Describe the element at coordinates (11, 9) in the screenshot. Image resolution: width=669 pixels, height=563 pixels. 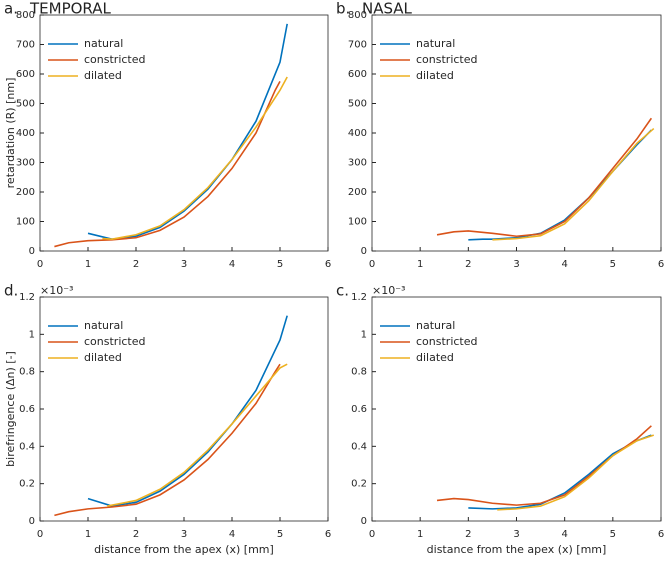
I see `panel-label: a.` at that location.